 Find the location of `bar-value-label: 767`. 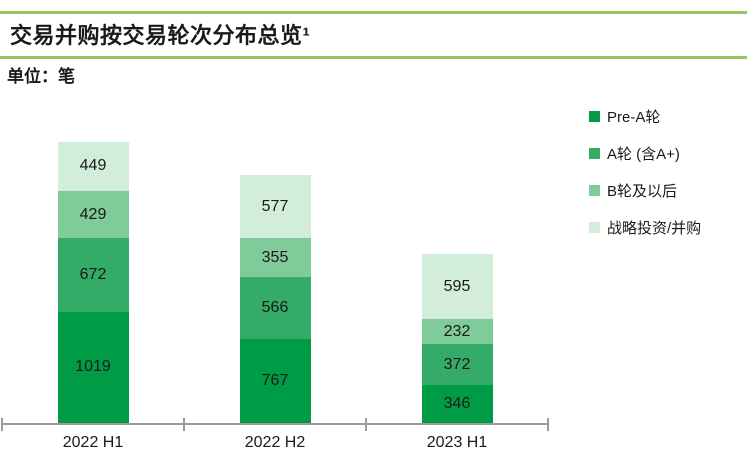

bar-value-label: 767 is located at coordinates (275, 381).